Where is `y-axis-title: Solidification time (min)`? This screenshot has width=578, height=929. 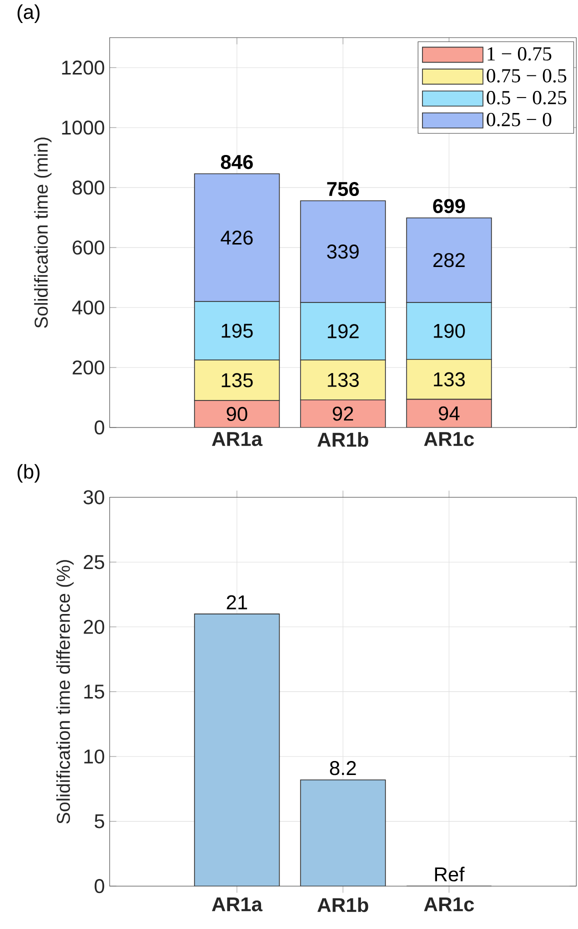
y-axis-title: Solidification time (min) is located at coordinates (43, 233).